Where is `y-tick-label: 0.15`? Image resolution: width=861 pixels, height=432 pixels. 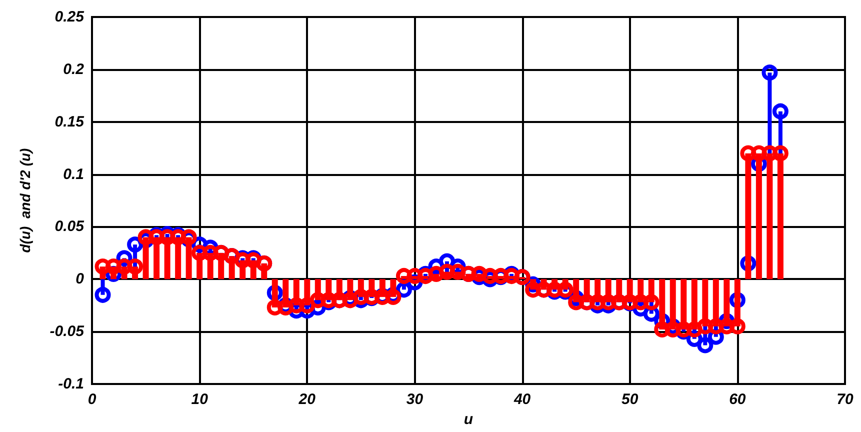 y-tick-label: 0.15 is located at coordinates (69, 121).